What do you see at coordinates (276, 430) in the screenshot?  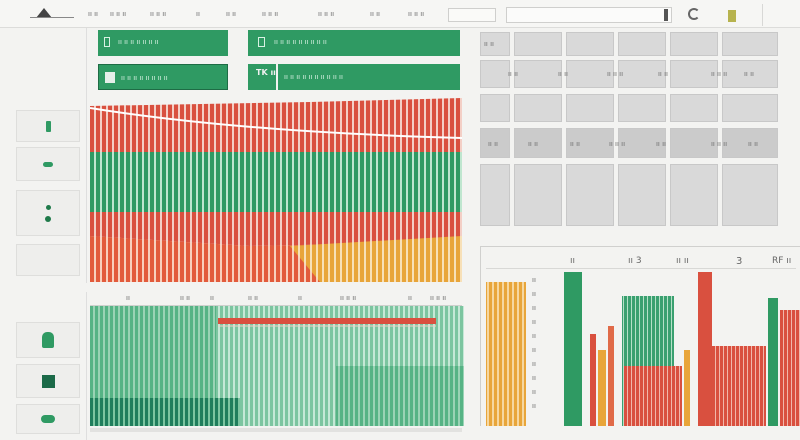 I see `bottom-scroll-track` at bounding box center [276, 430].